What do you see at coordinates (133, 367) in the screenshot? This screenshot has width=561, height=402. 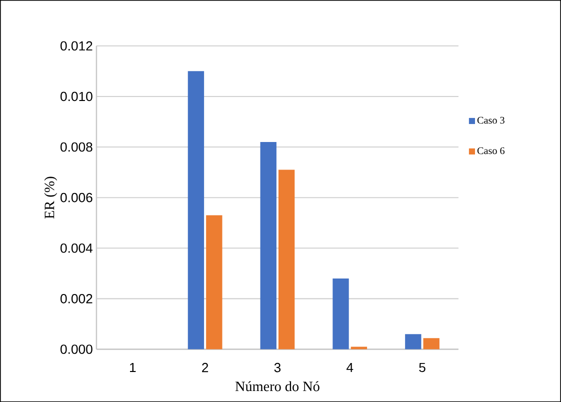 I see `x-tick-label: 1` at bounding box center [133, 367].